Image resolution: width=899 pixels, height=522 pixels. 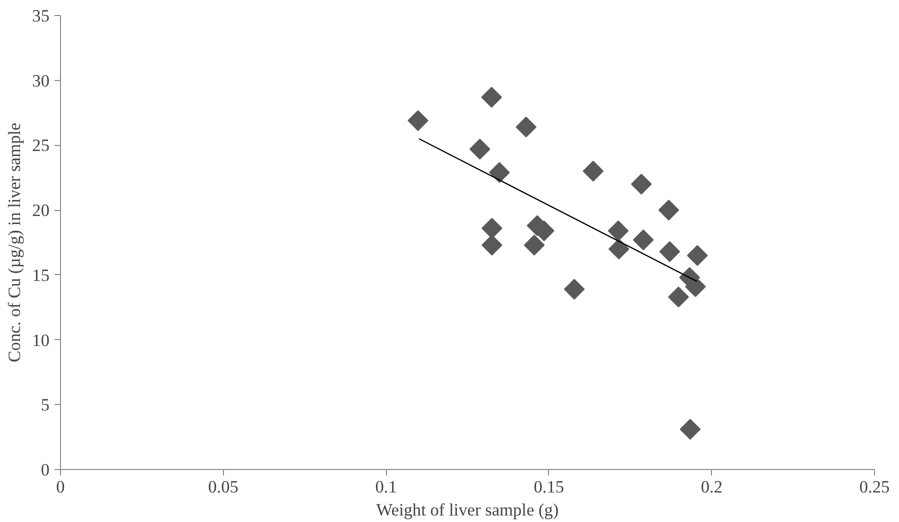 What do you see at coordinates (386, 487) in the screenshot?
I see `x-tick-label: 0.1` at bounding box center [386, 487].